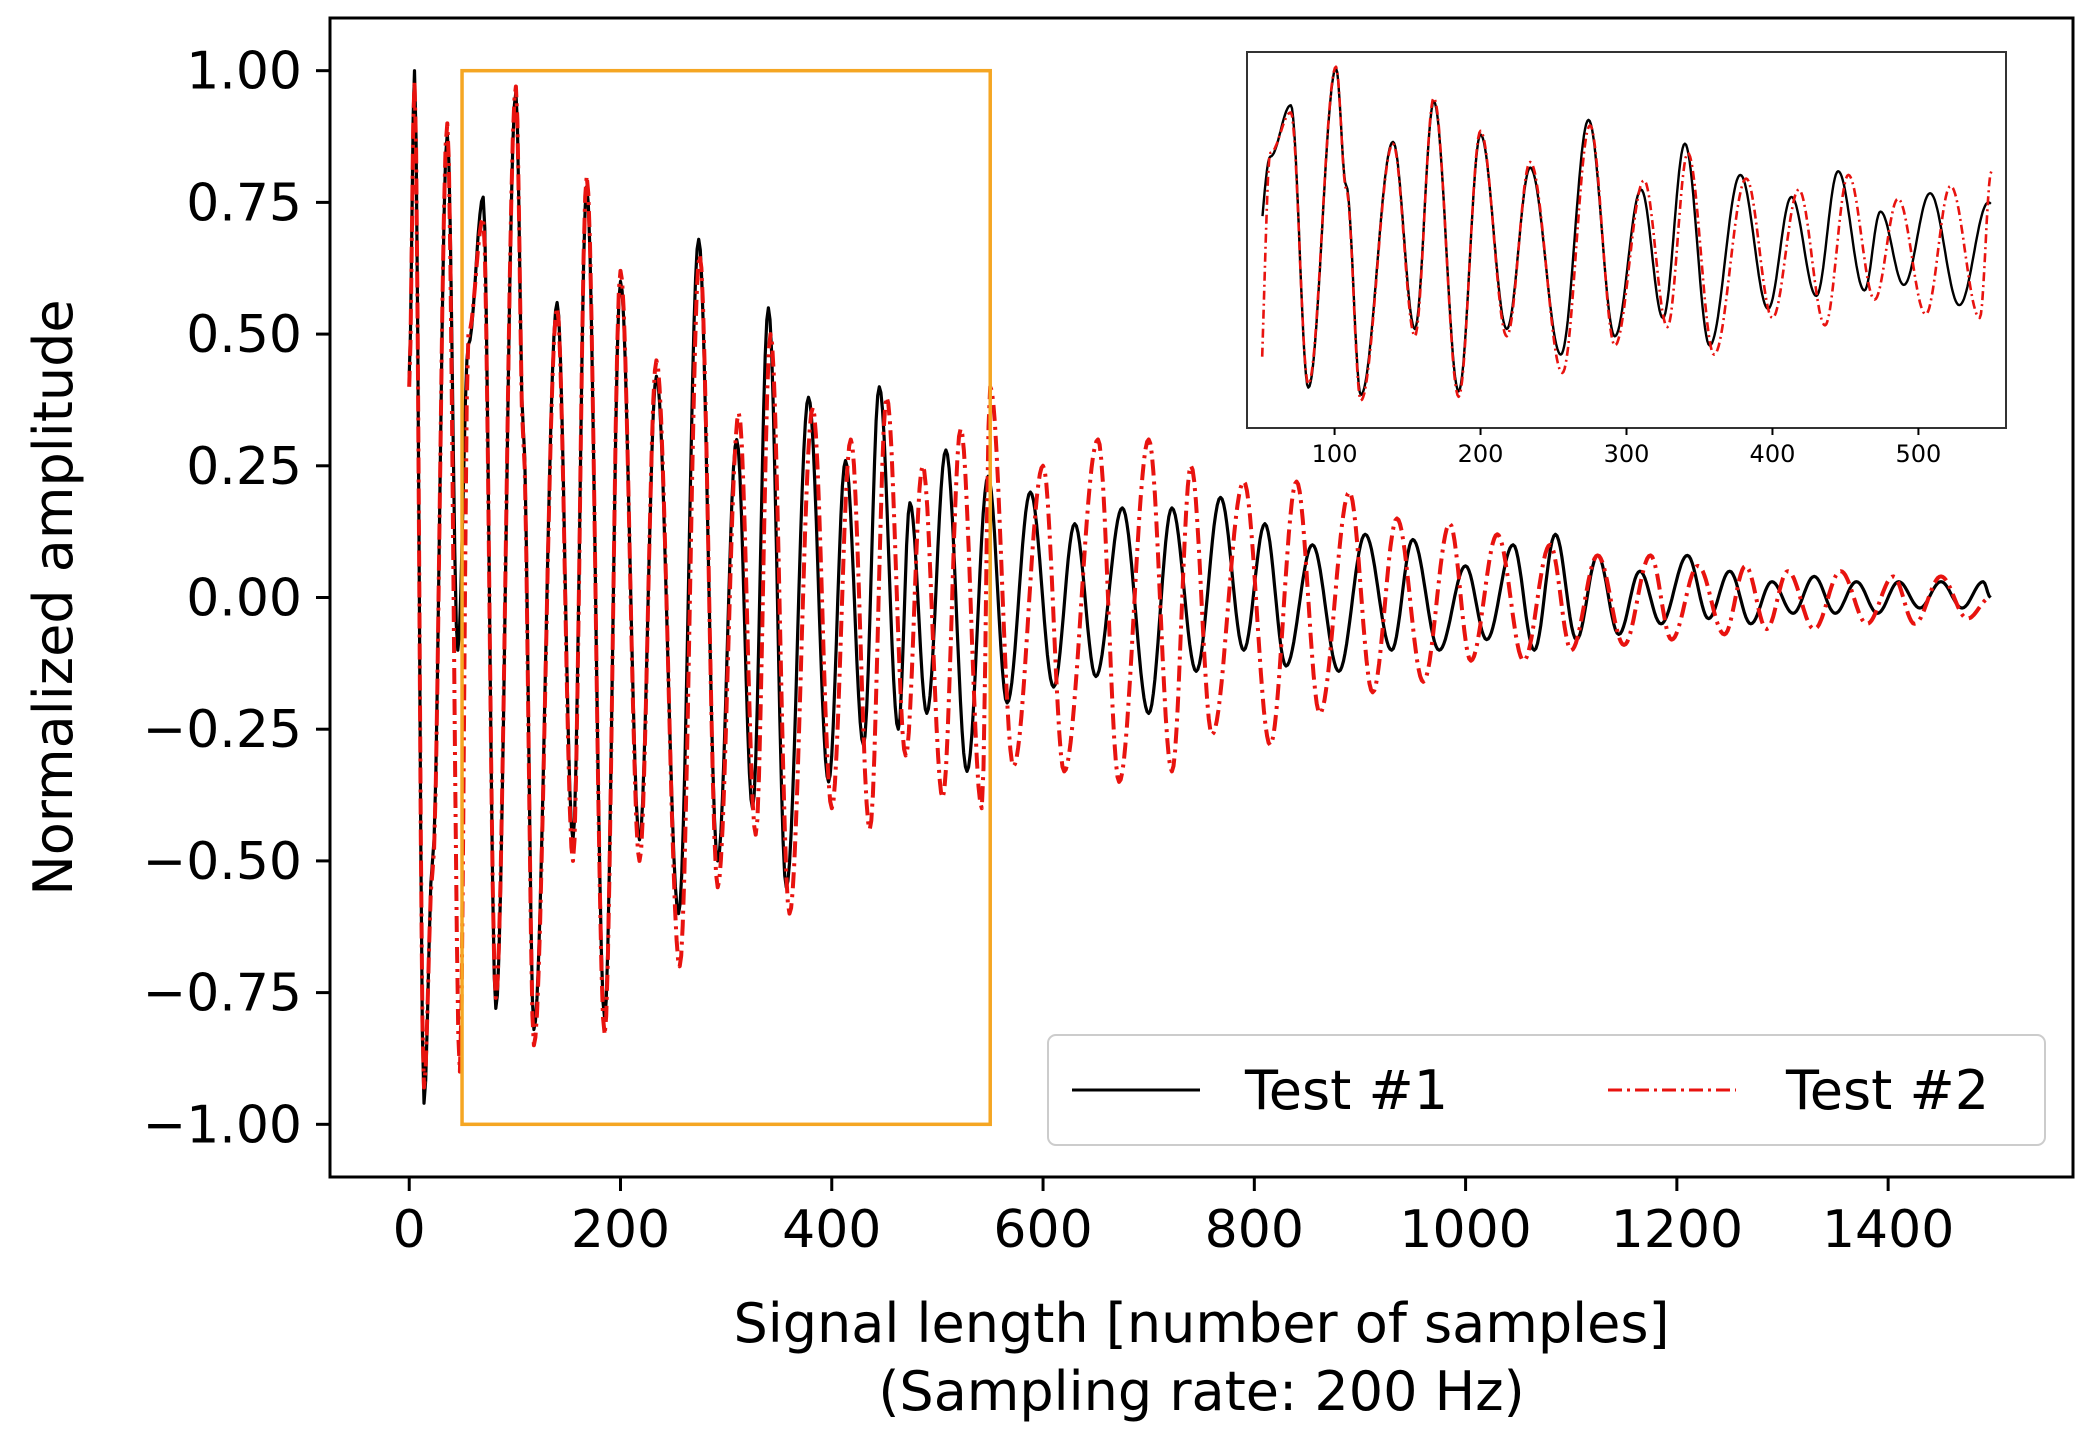 The width and height of the screenshot is (2091, 1437). Describe the element at coordinates (1677, 1230) in the screenshot. I see `x-tick-label: 1200` at that location.